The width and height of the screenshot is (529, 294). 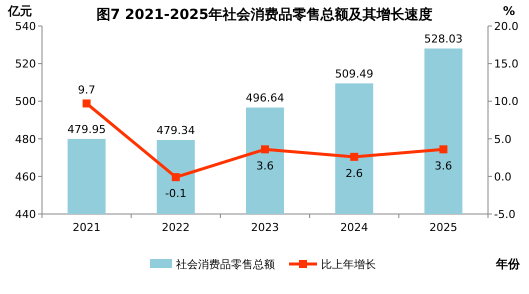 What do you see at coordinates (87, 89) in the screenshot?
I see `data-label: 9.7` at bounding box center [87, 89].